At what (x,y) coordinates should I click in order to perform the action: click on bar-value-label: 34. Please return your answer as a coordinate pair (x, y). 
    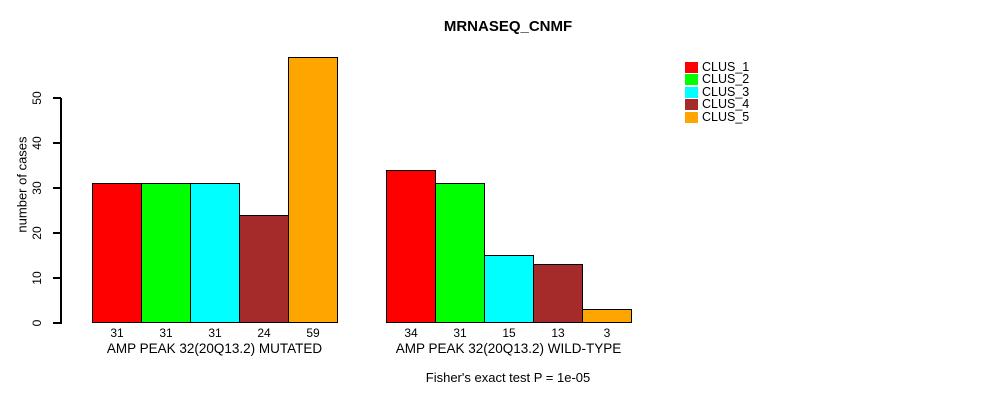
    Looking at the image, I should click on (411, 333).